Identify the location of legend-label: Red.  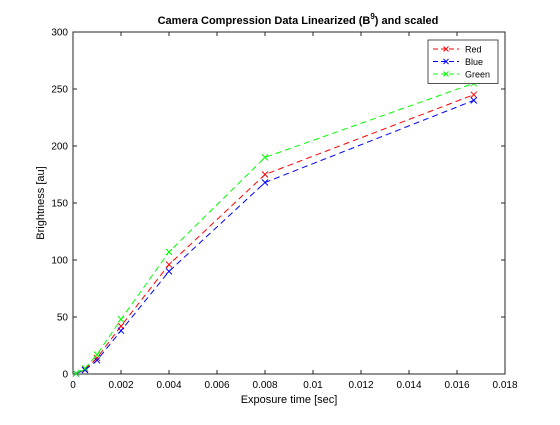
(473, 49).